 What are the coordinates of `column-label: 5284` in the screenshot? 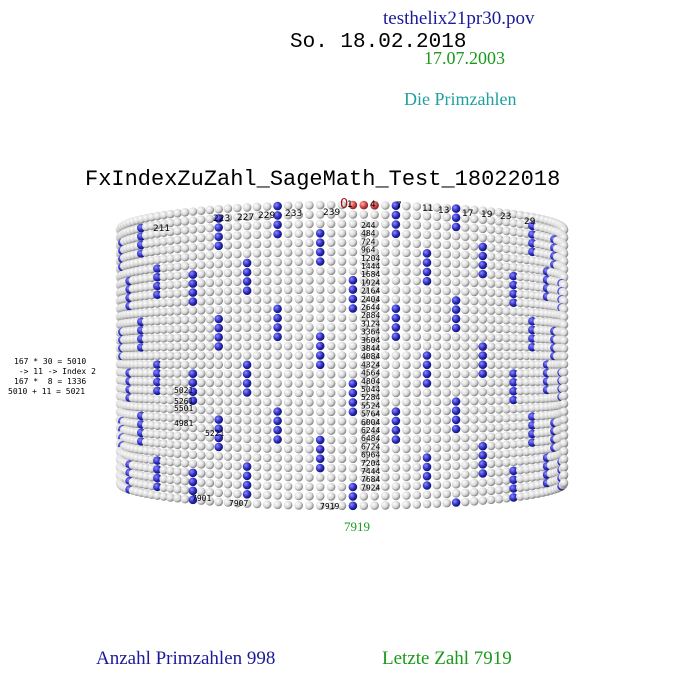 It's located at (370, 397).